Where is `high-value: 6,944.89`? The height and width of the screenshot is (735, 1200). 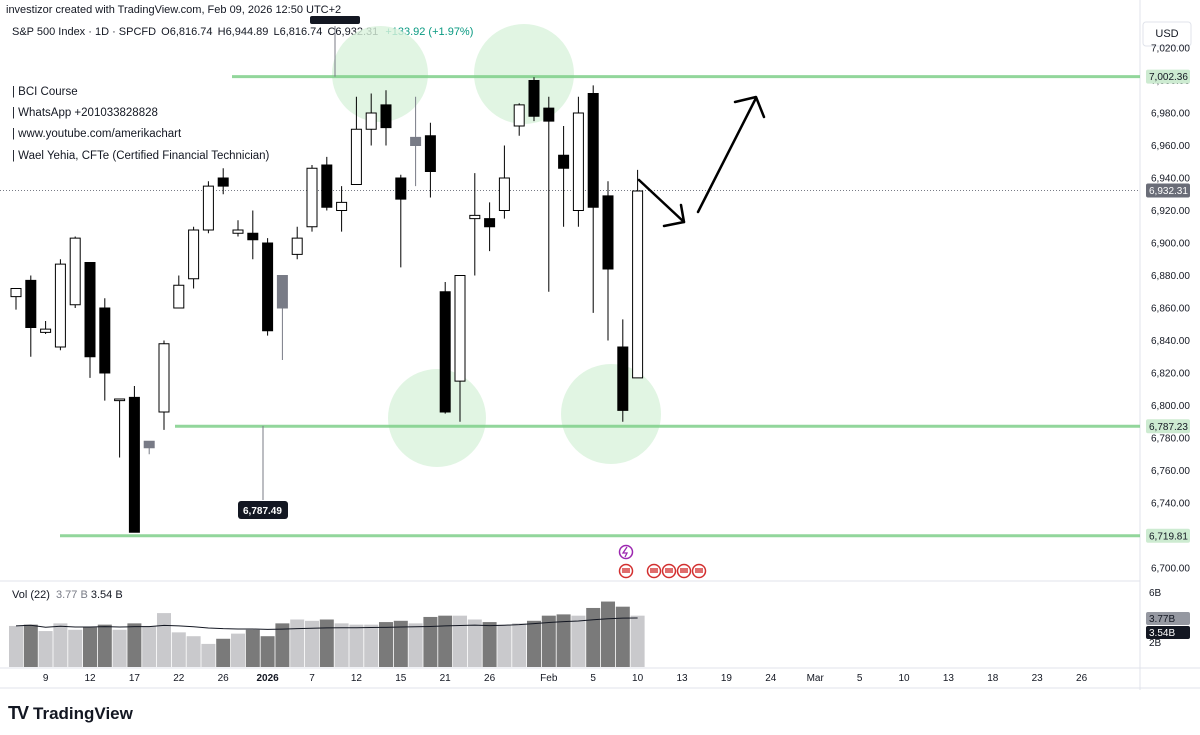
high-value: 6,944.89 is located at coordinates (247, 32).